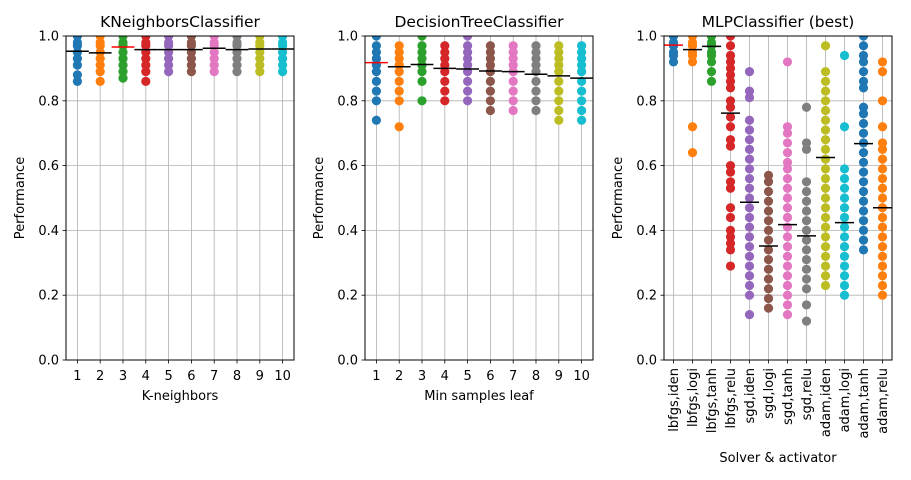  What do you see at coordinates (260, 376) in the screenshot?
I see `x-tick-label: 9` at bounding box center [260, 376].